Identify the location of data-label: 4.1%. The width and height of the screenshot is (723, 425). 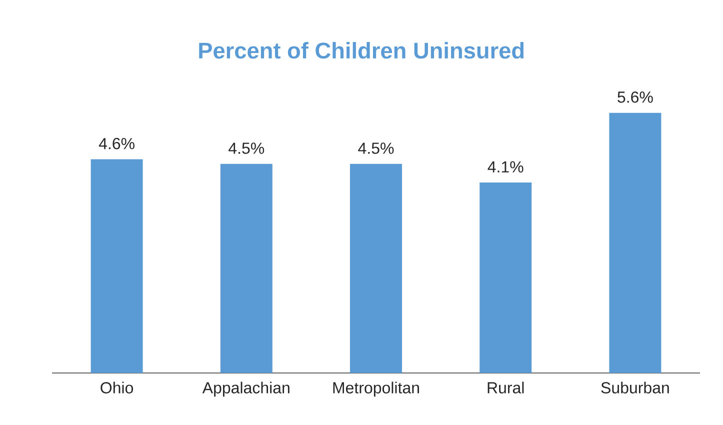
(506, 166).